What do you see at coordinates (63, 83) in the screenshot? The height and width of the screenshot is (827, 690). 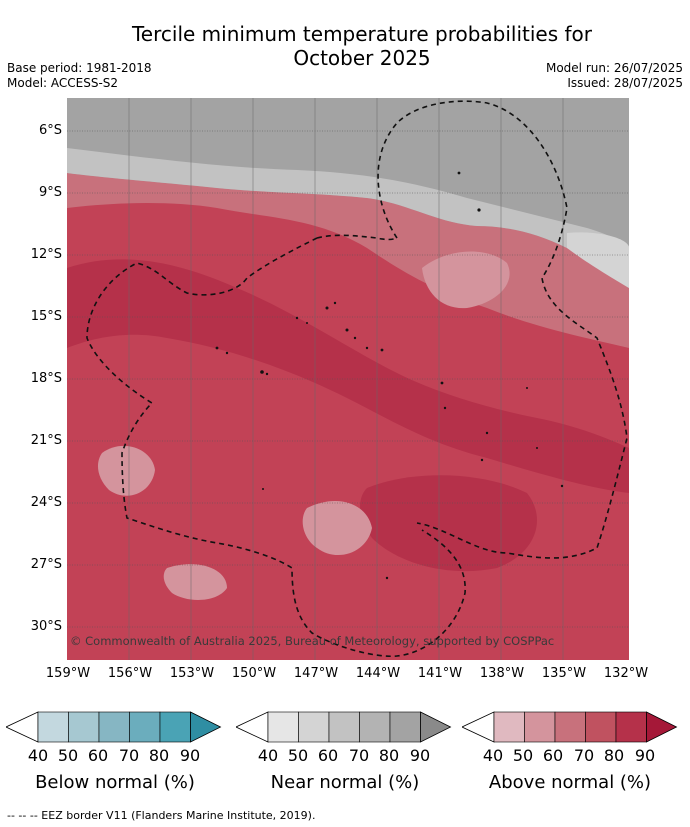 I see `model-name: Model: ACCESS-S2` at bounding box center [63, 83].